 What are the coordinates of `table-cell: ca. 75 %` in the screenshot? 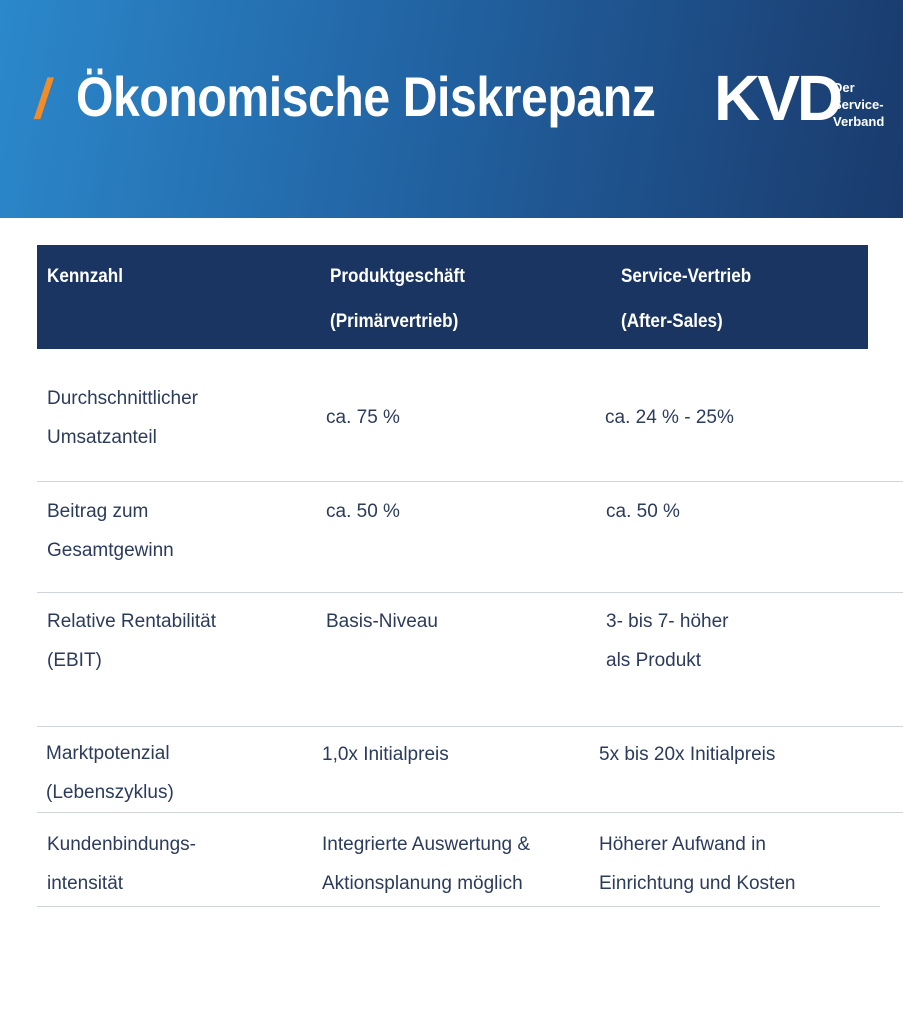 It's located at (363, 417).